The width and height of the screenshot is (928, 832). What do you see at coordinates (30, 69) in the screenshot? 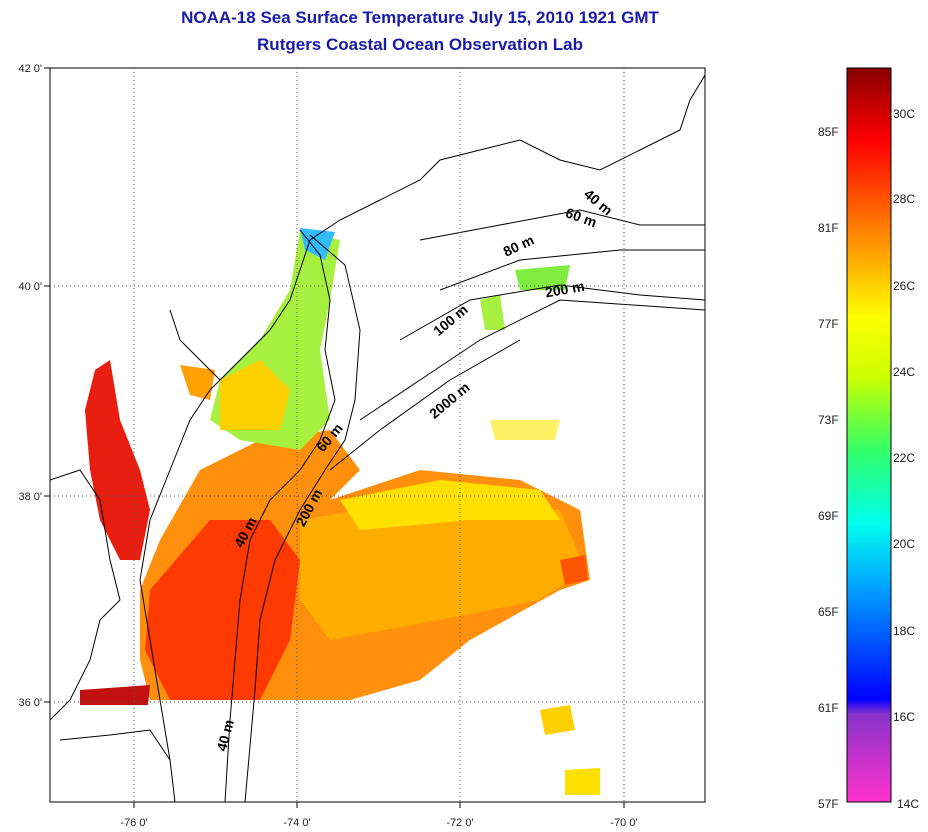
I see `lat-label: 42 0'` at bounding box center [30, 69].